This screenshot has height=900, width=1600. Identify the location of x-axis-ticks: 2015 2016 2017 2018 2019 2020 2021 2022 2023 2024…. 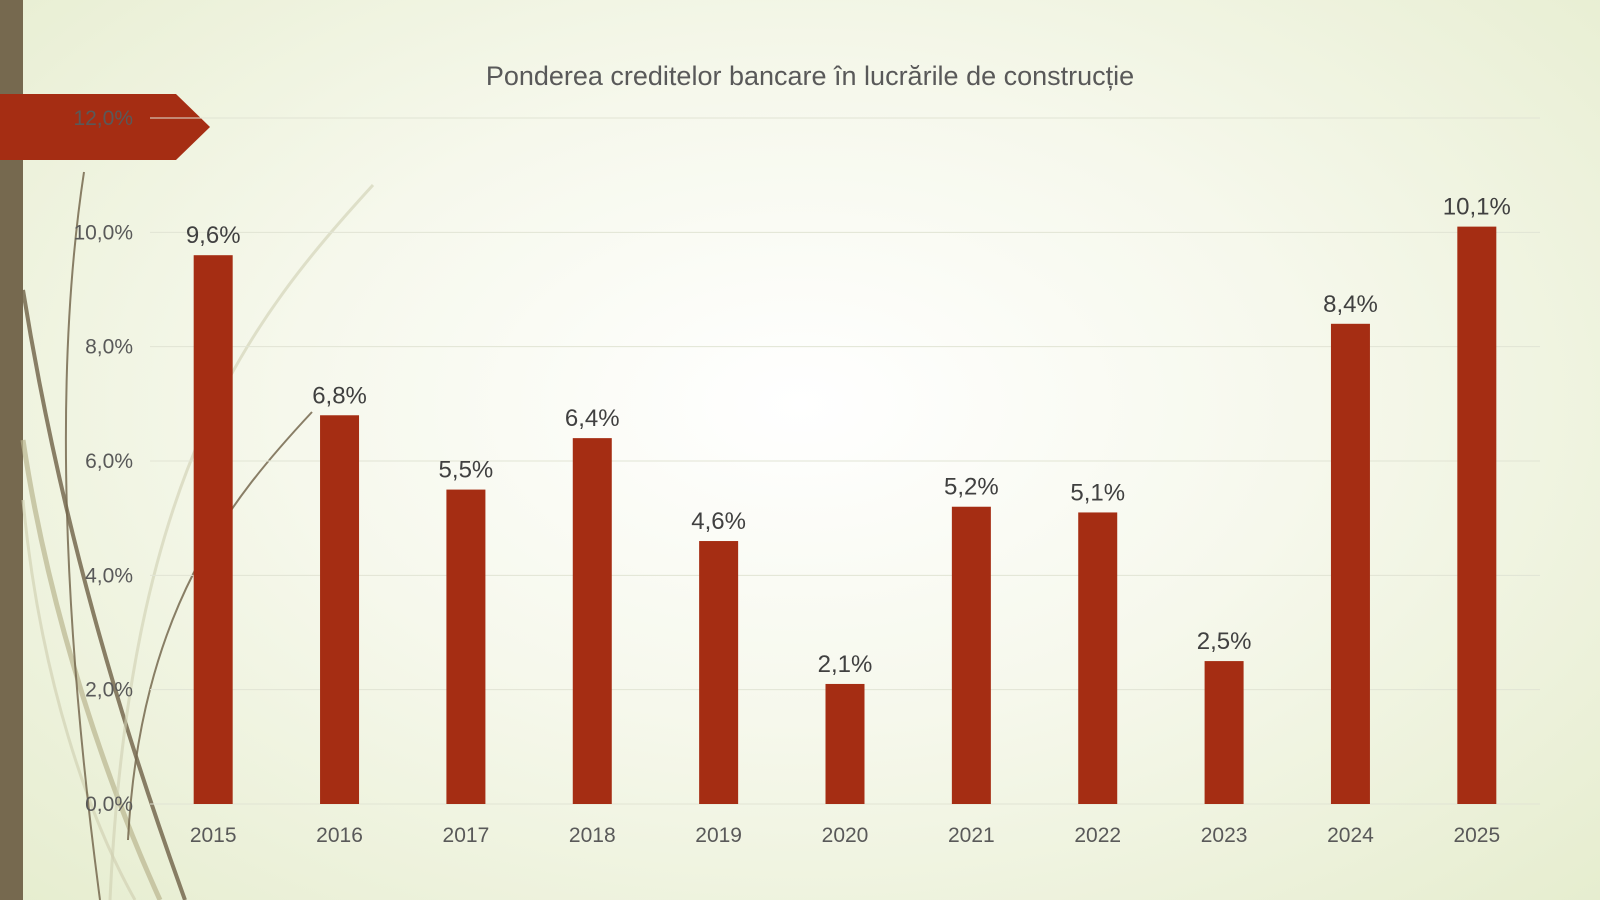
(845, 835).